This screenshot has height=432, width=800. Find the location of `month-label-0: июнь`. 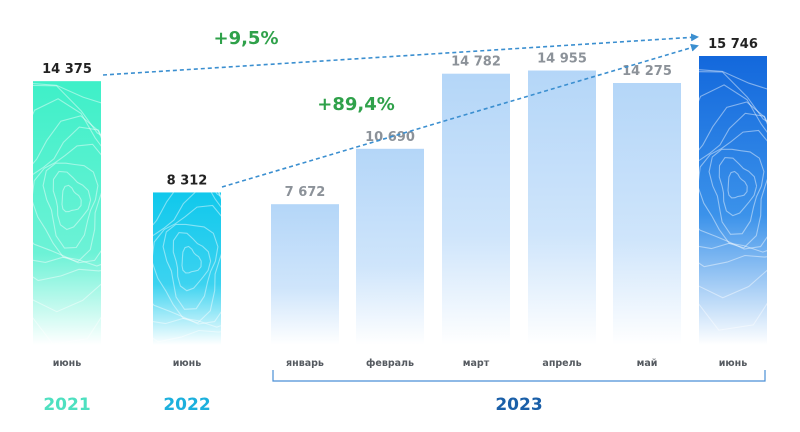

month-label-0: июнь is located at coordinates (67, 363).